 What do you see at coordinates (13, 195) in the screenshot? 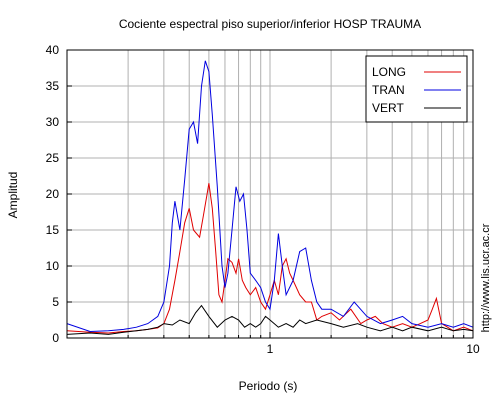
I see `y-axis-title: Amplitud` at bounding box center [13, 195].